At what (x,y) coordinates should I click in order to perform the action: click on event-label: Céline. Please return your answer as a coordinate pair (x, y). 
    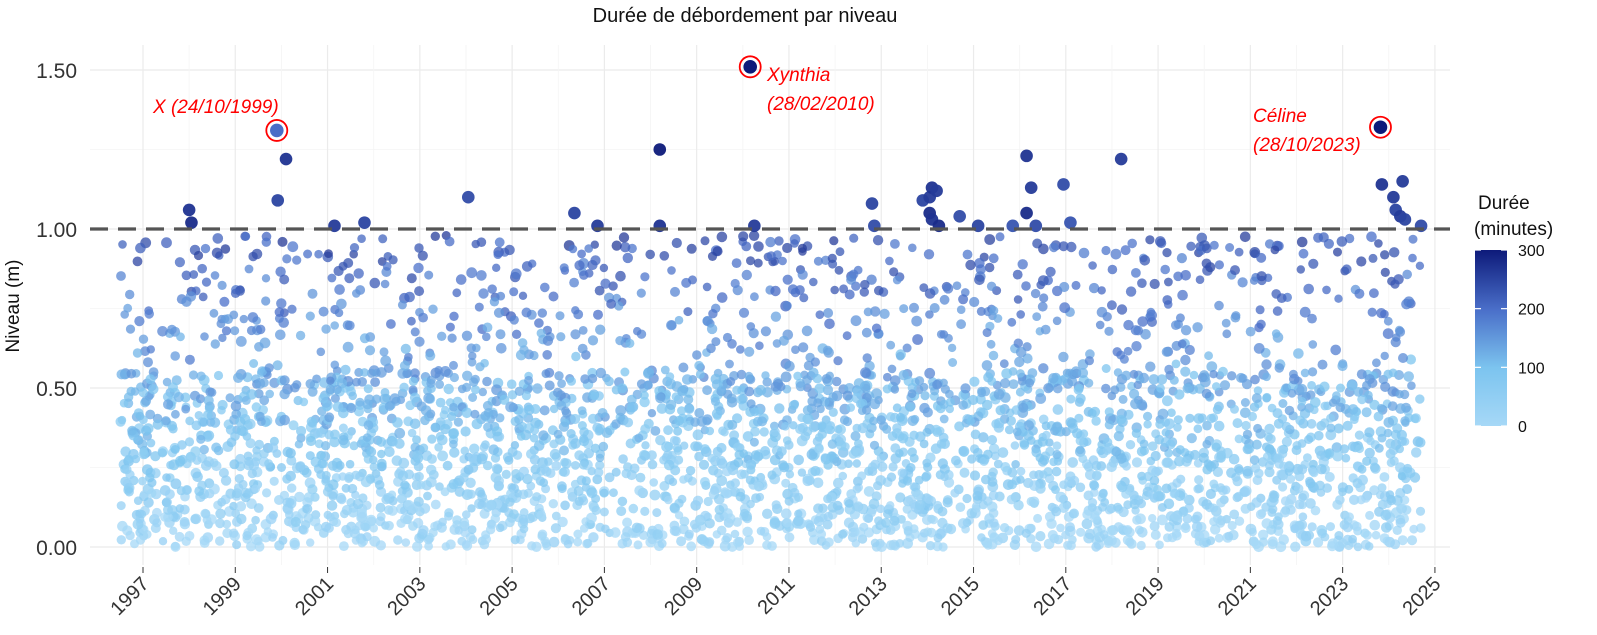
    Looking at the image, I should click on (1280, 116).